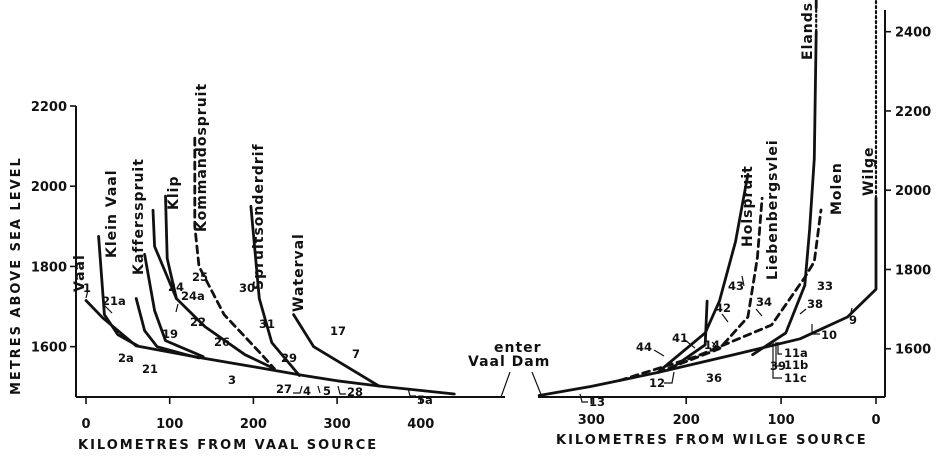 Image resolution: width=941 pixels, height=456 pixels. What do you see at coordinates (748, 206) in the screenshot?
I see `river-label-holspruit: Holspruit` at bounding box center [748, 206].